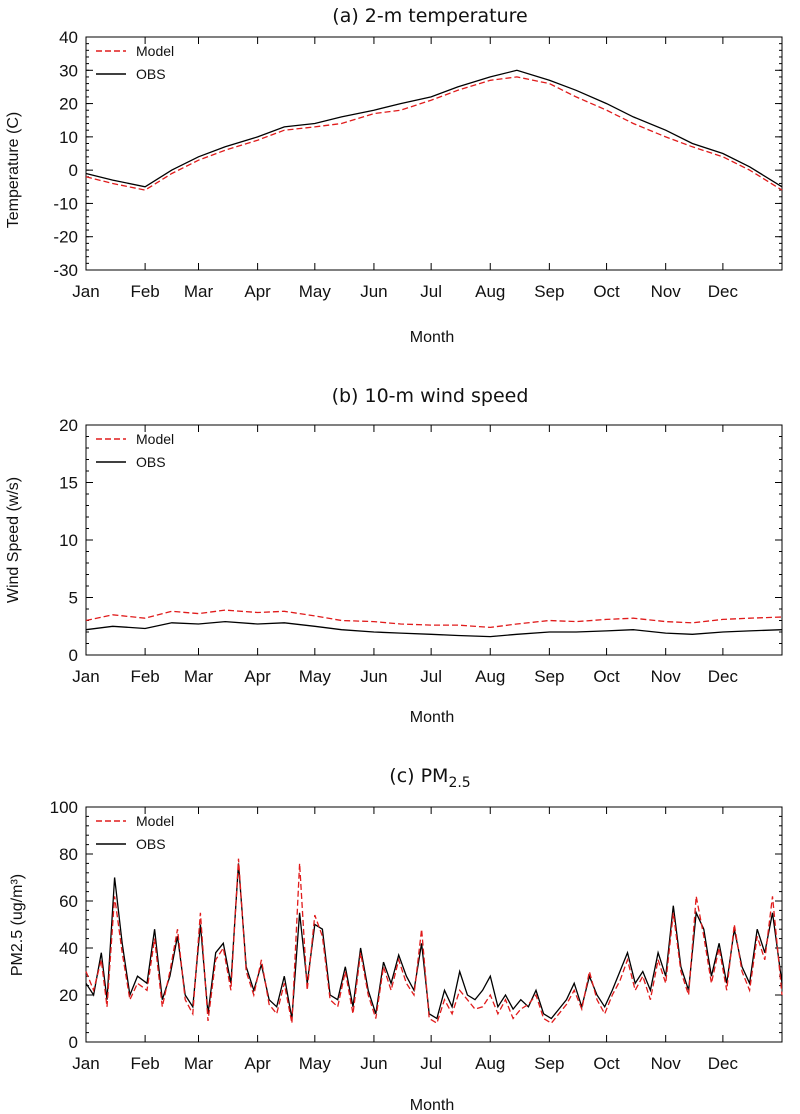 This screenshot has width=800, height=1114. I want to click on panel-c-ylabel: PM2.5 (ug/m³), so click(17, 925).